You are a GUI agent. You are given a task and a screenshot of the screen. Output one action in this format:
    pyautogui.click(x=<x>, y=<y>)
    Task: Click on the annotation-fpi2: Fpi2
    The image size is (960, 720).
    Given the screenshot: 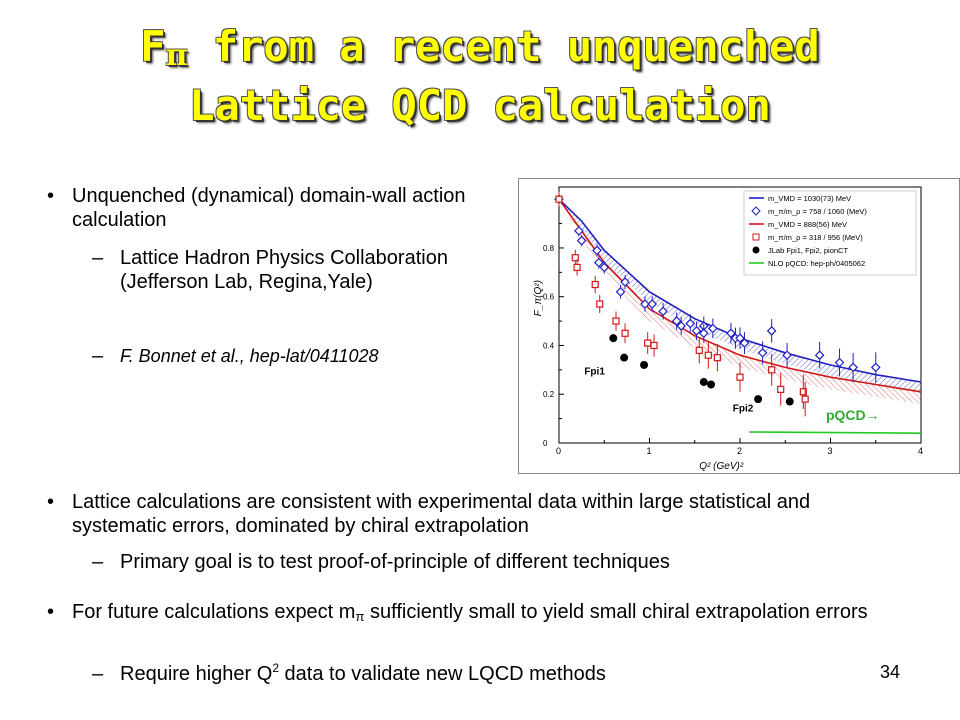 What is the action you would take?
    pyautogui.click(x=743, y=408)
    